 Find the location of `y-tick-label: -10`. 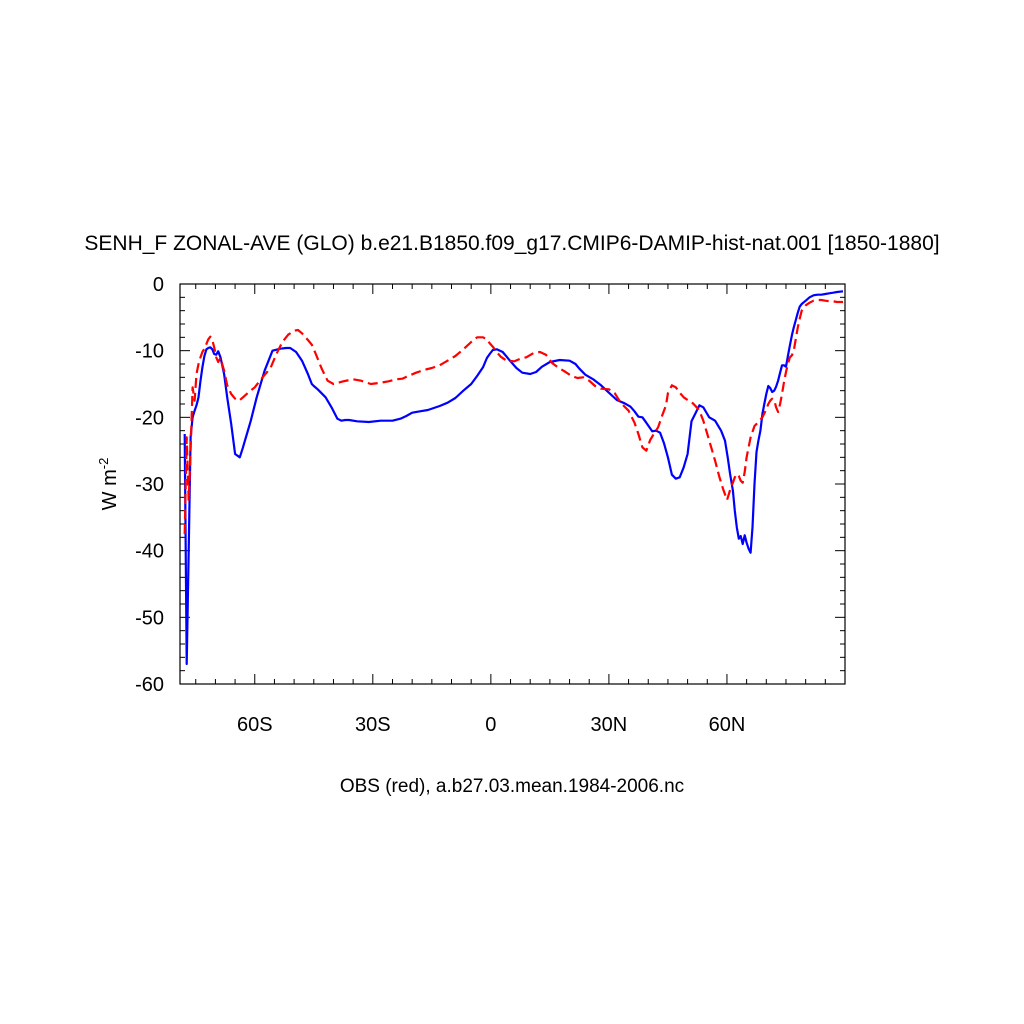

y-tick-label: -10 is located at coordinates (149, 352).